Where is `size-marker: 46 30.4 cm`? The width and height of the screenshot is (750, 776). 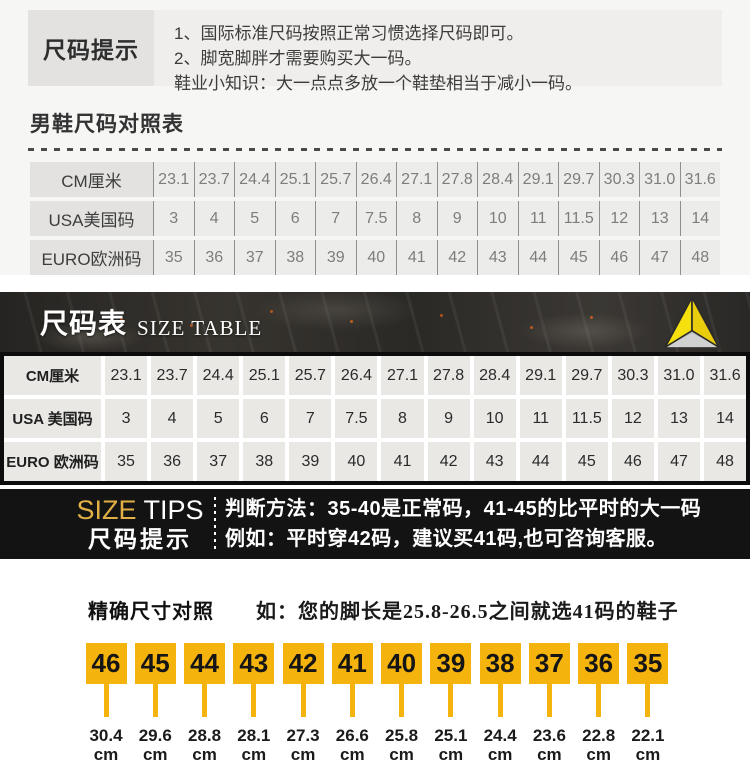
size-marker: 46 30.4 cm is located at coordinates (106, 703).